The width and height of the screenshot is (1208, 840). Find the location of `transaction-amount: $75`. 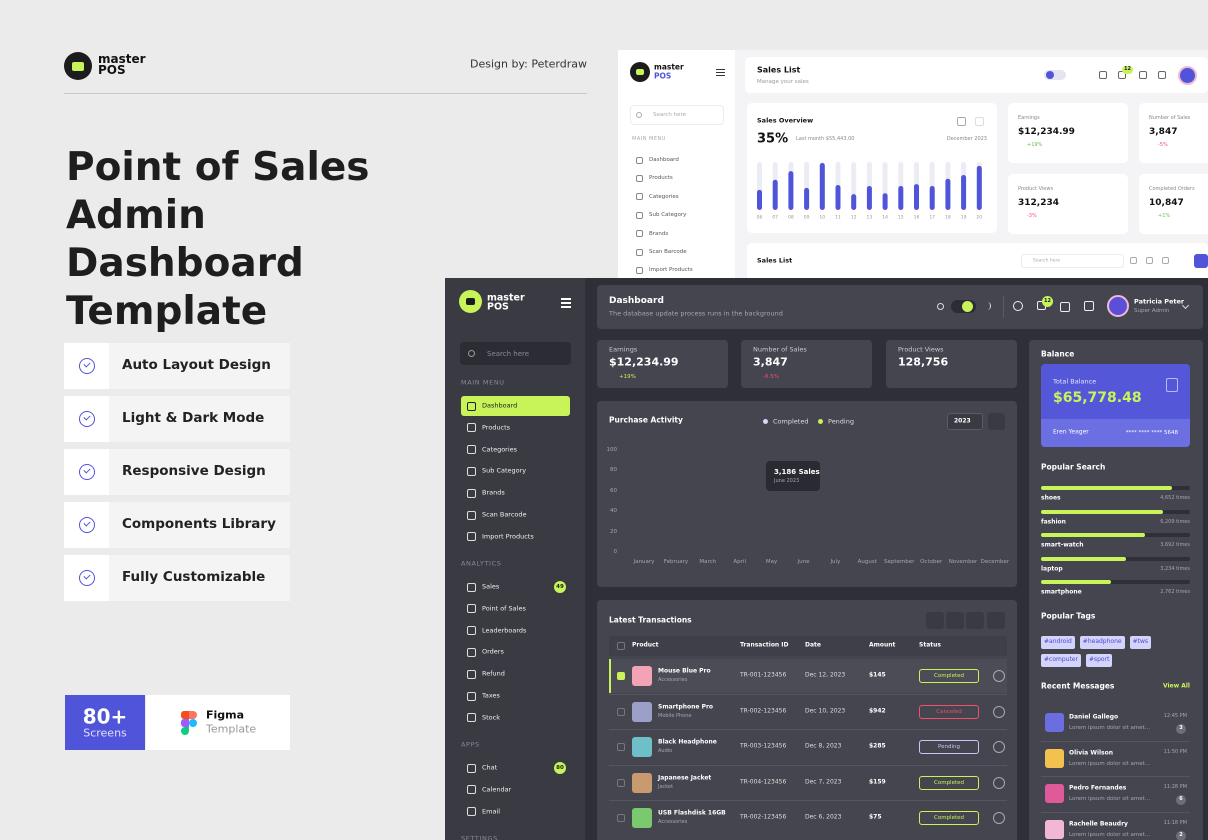

transaction-amount: $75 is located at coordinates (875, 817).